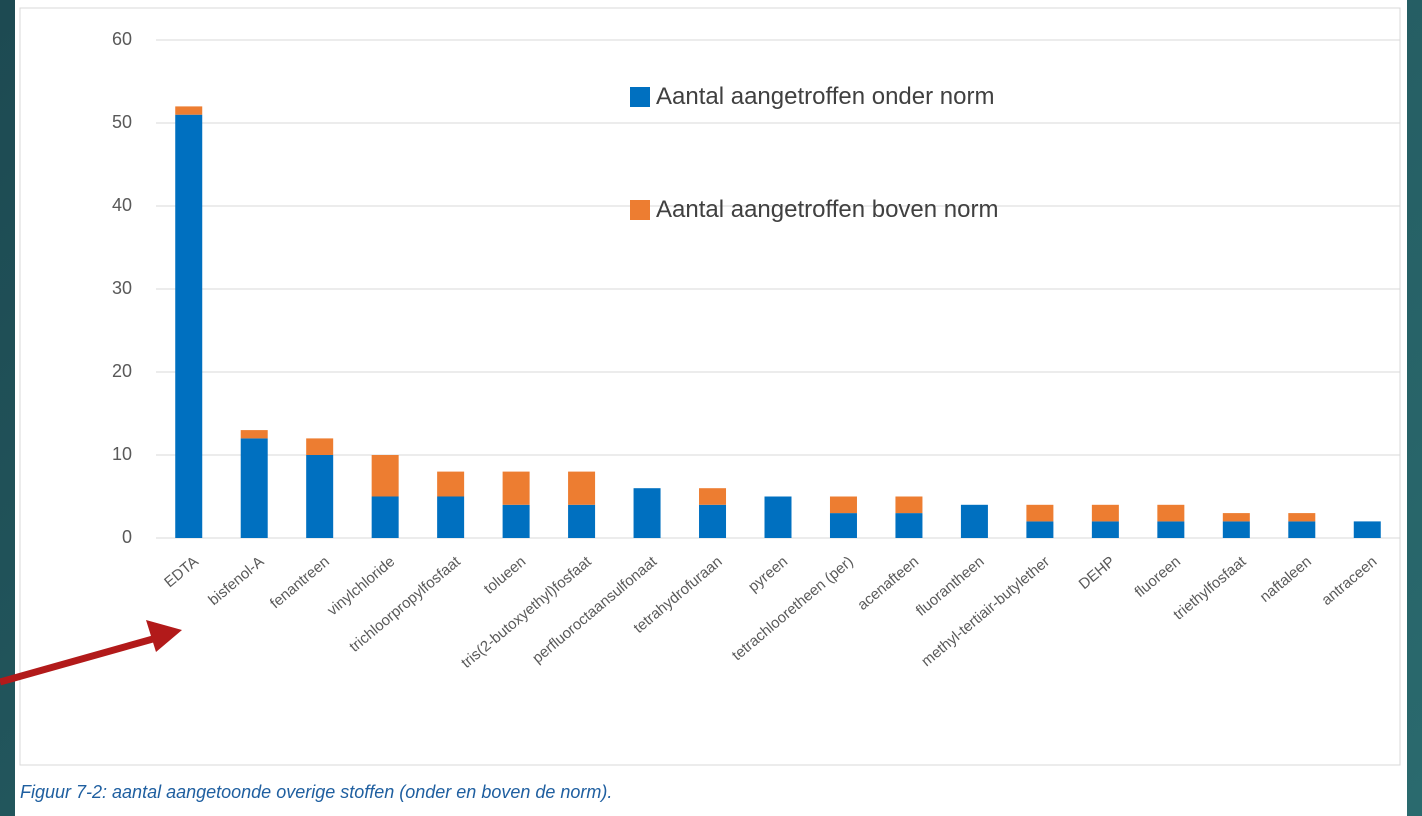 The width and height of the screenshot is (1422, 816). I want to click on y-tick-label: 40, so click(122, 205).